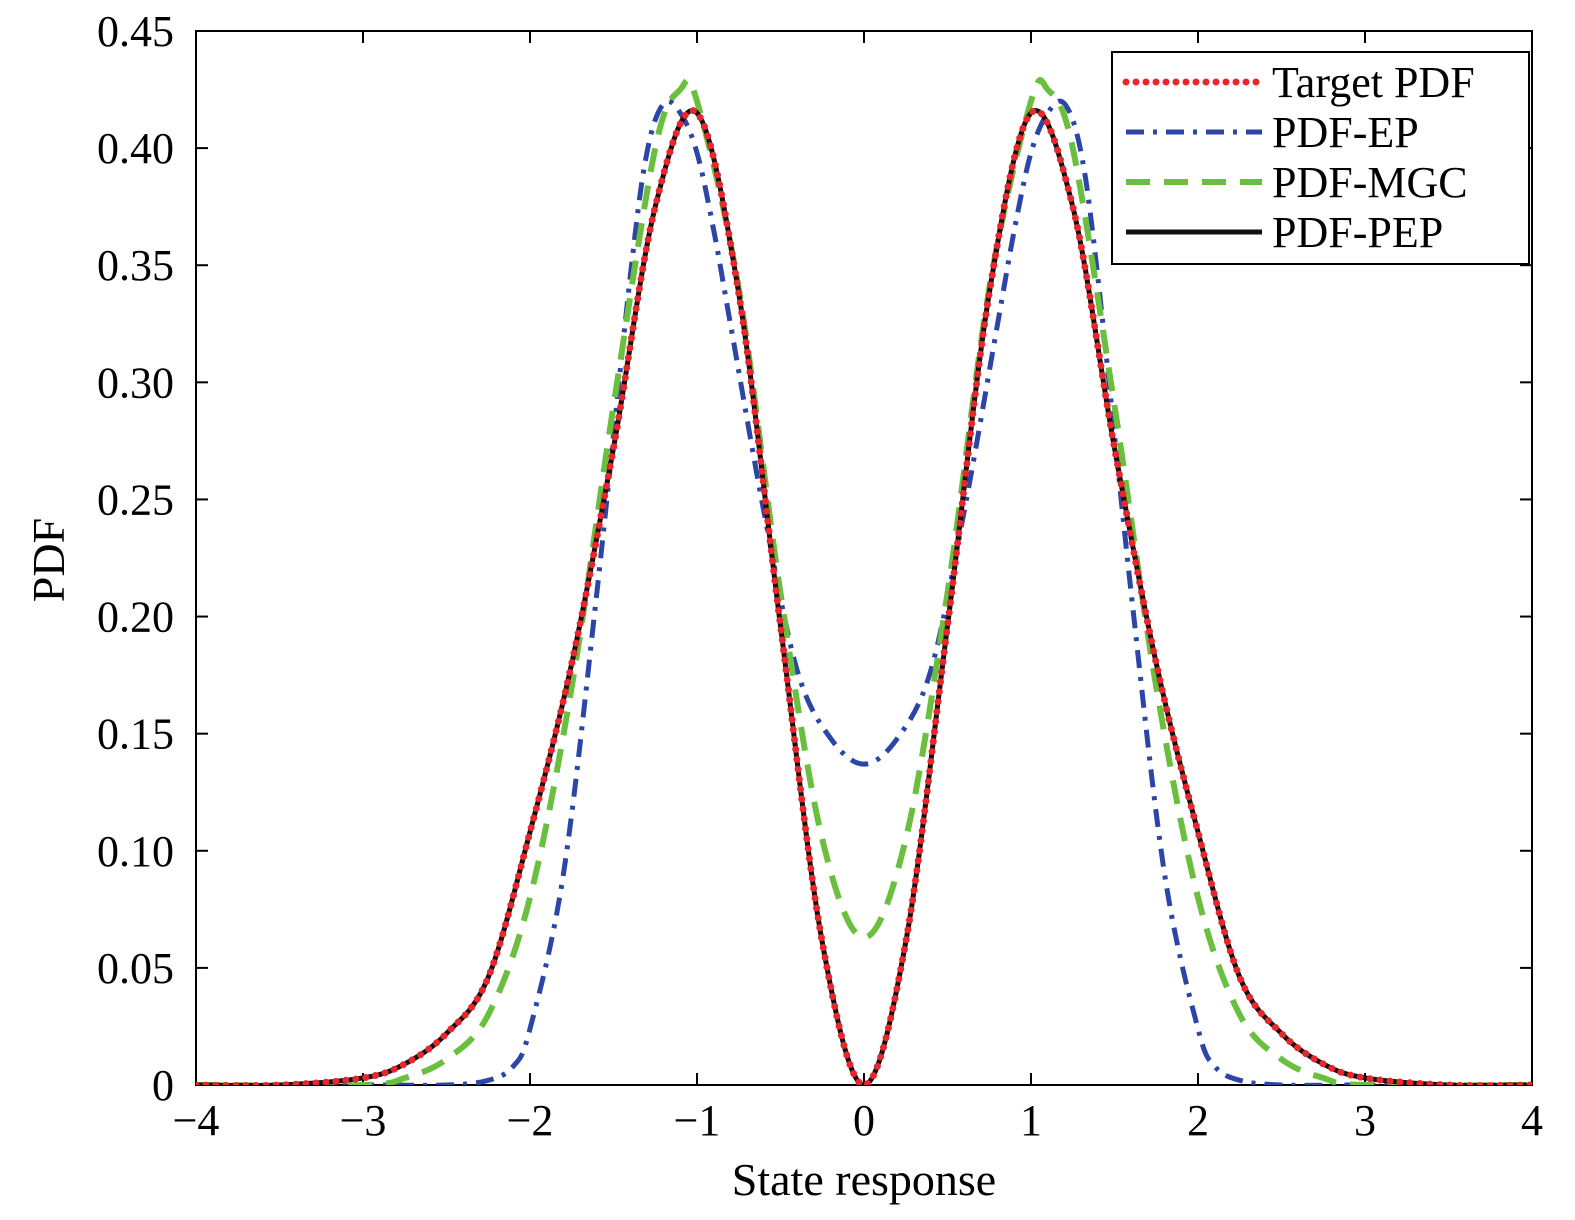 This screenshot has width=1575, height=1220. I want to click on y-tick-label: 0.05, so click(135, 968).